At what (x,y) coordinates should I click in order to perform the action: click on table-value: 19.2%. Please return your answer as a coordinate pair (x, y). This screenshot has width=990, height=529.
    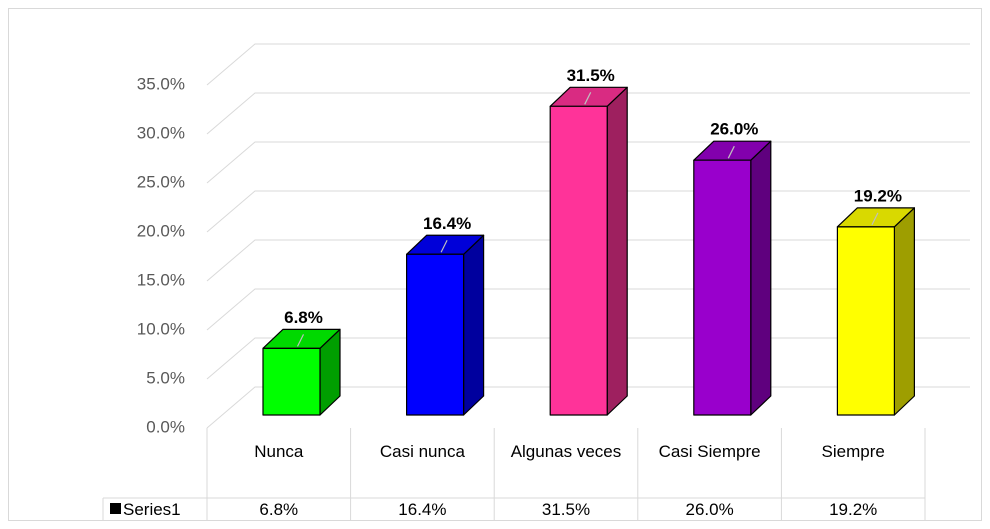
    Looking at the image, I should click on (853, 509).